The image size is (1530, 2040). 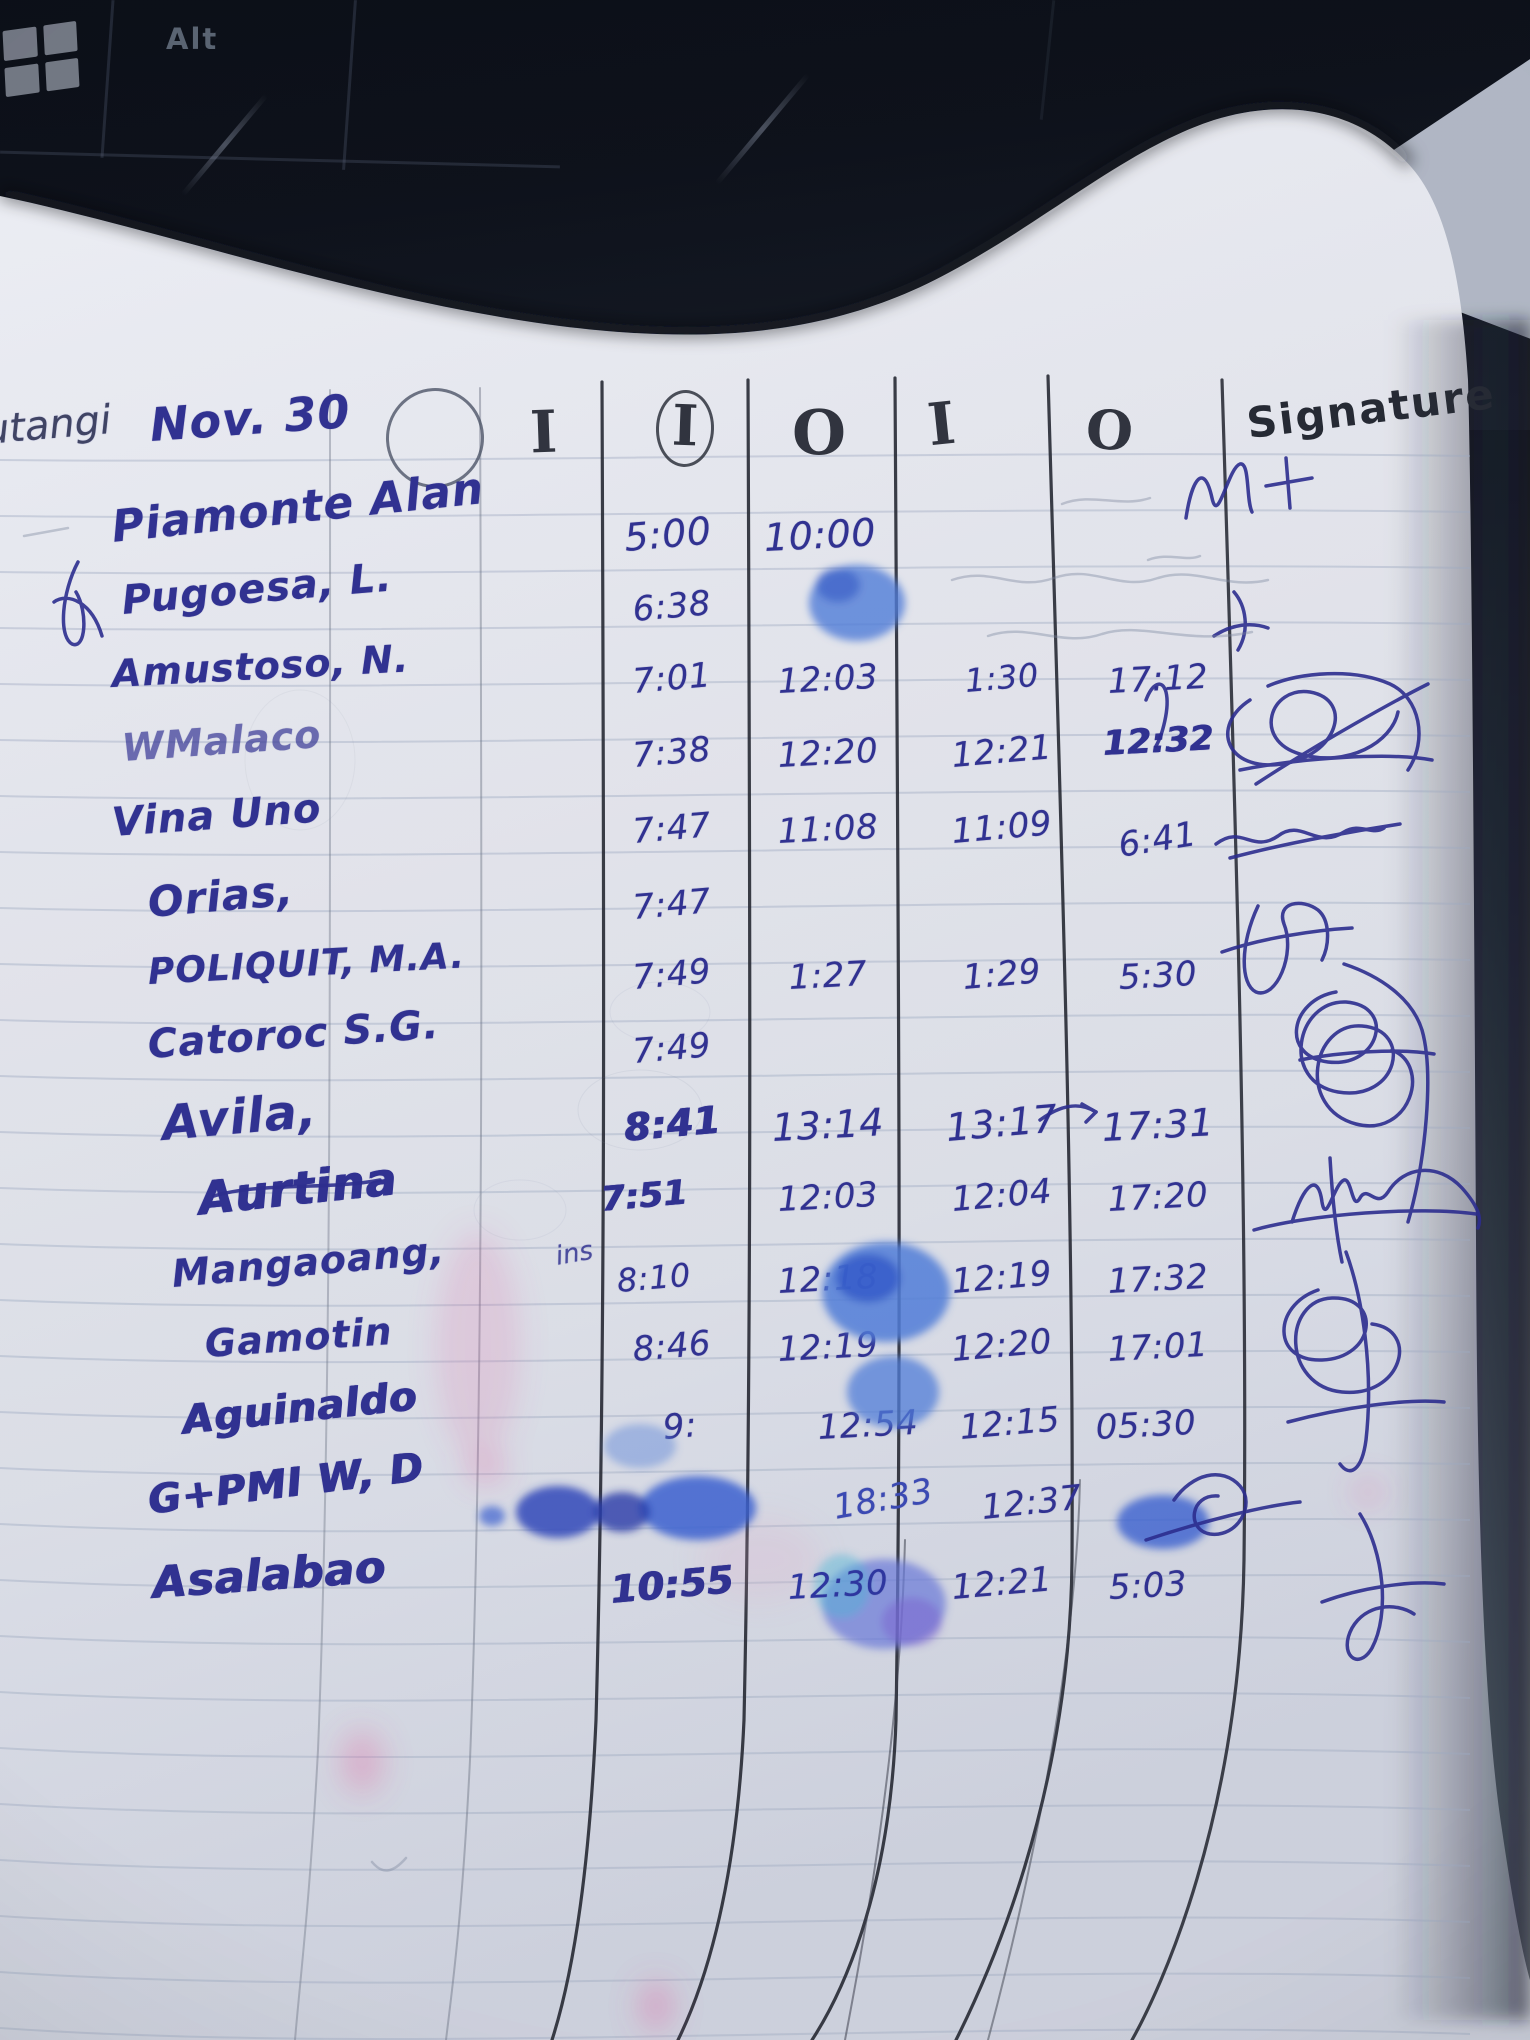 What do you see at coordinates (477, 965) in the screenshot?
I see `ink-bleed-ghosts` at bounding box center [477, 965].